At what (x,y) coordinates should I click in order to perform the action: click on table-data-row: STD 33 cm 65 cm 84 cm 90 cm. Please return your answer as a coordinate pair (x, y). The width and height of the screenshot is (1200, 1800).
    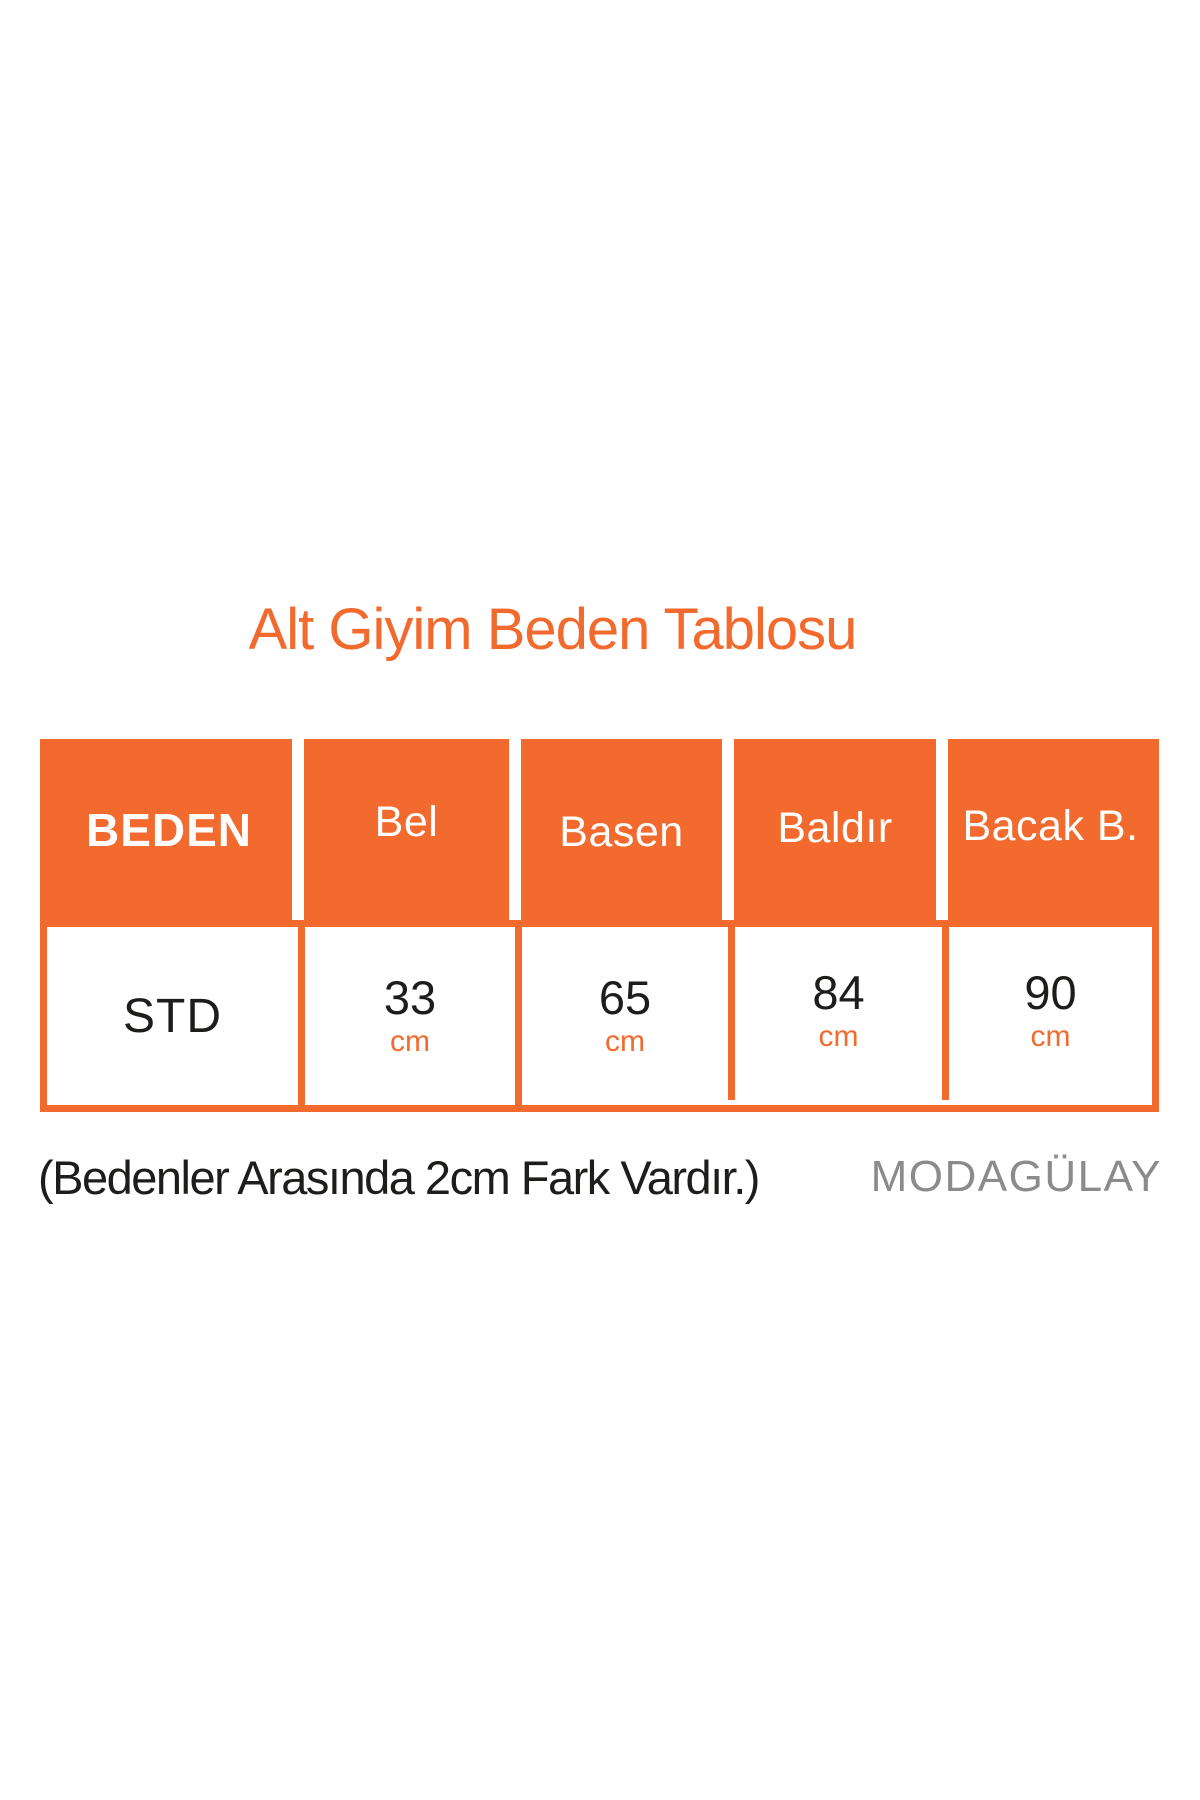
    Looking at the image, I should click on (599, 1016).